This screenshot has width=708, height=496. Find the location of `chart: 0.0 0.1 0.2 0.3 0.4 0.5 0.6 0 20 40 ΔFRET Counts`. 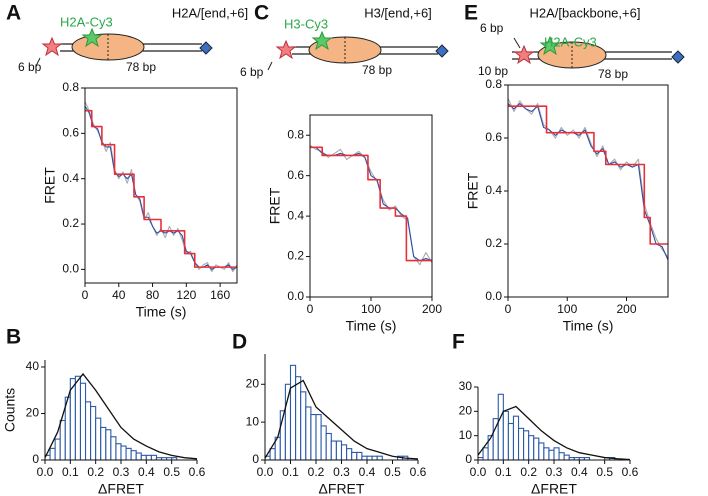

chart: 0.0 0.1 0.2 0.3 0.4 0.5 0.6 0 20 40 ΔFRET Counts is located at coordinates (104, 427).